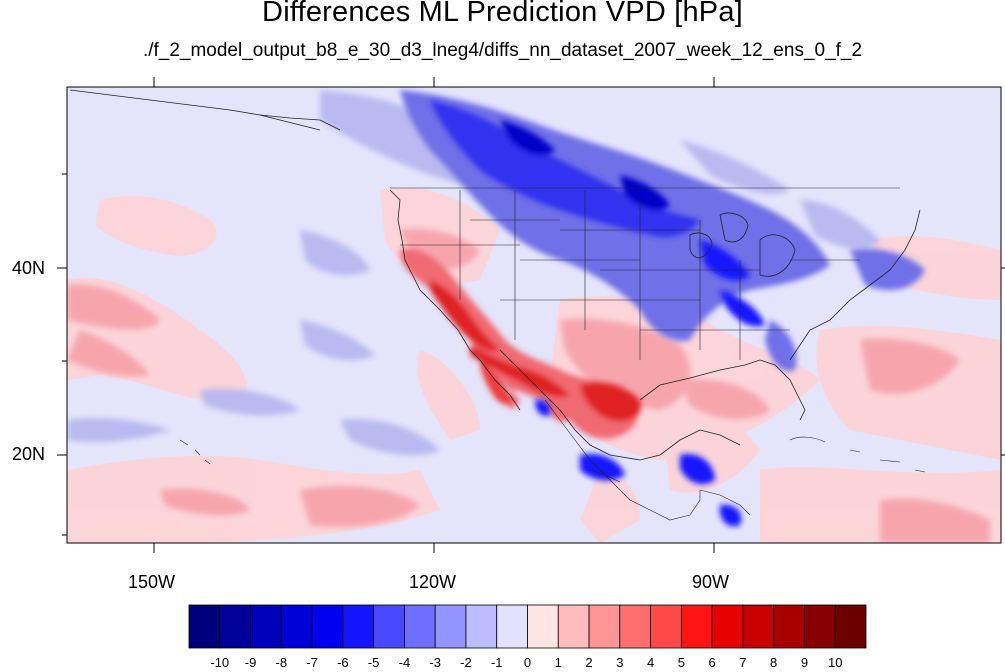  I want to click on colorbar-tick-label: 3, so click(620, 662).